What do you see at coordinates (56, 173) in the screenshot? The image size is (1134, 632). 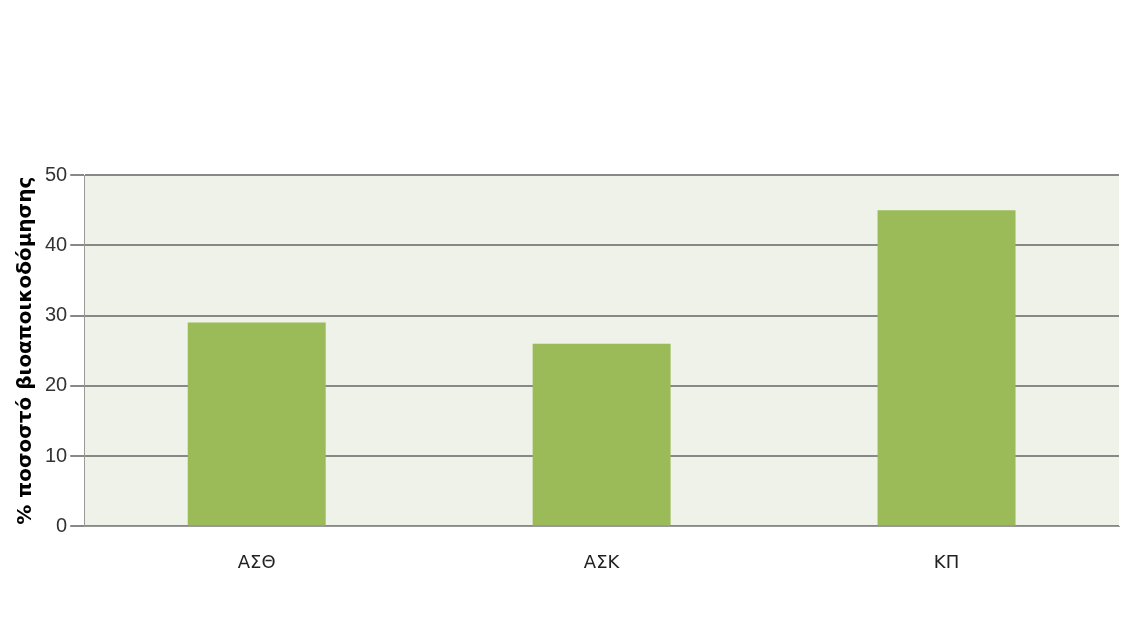 I see `y-tick-label: 50` at bounding box center [56, 173].